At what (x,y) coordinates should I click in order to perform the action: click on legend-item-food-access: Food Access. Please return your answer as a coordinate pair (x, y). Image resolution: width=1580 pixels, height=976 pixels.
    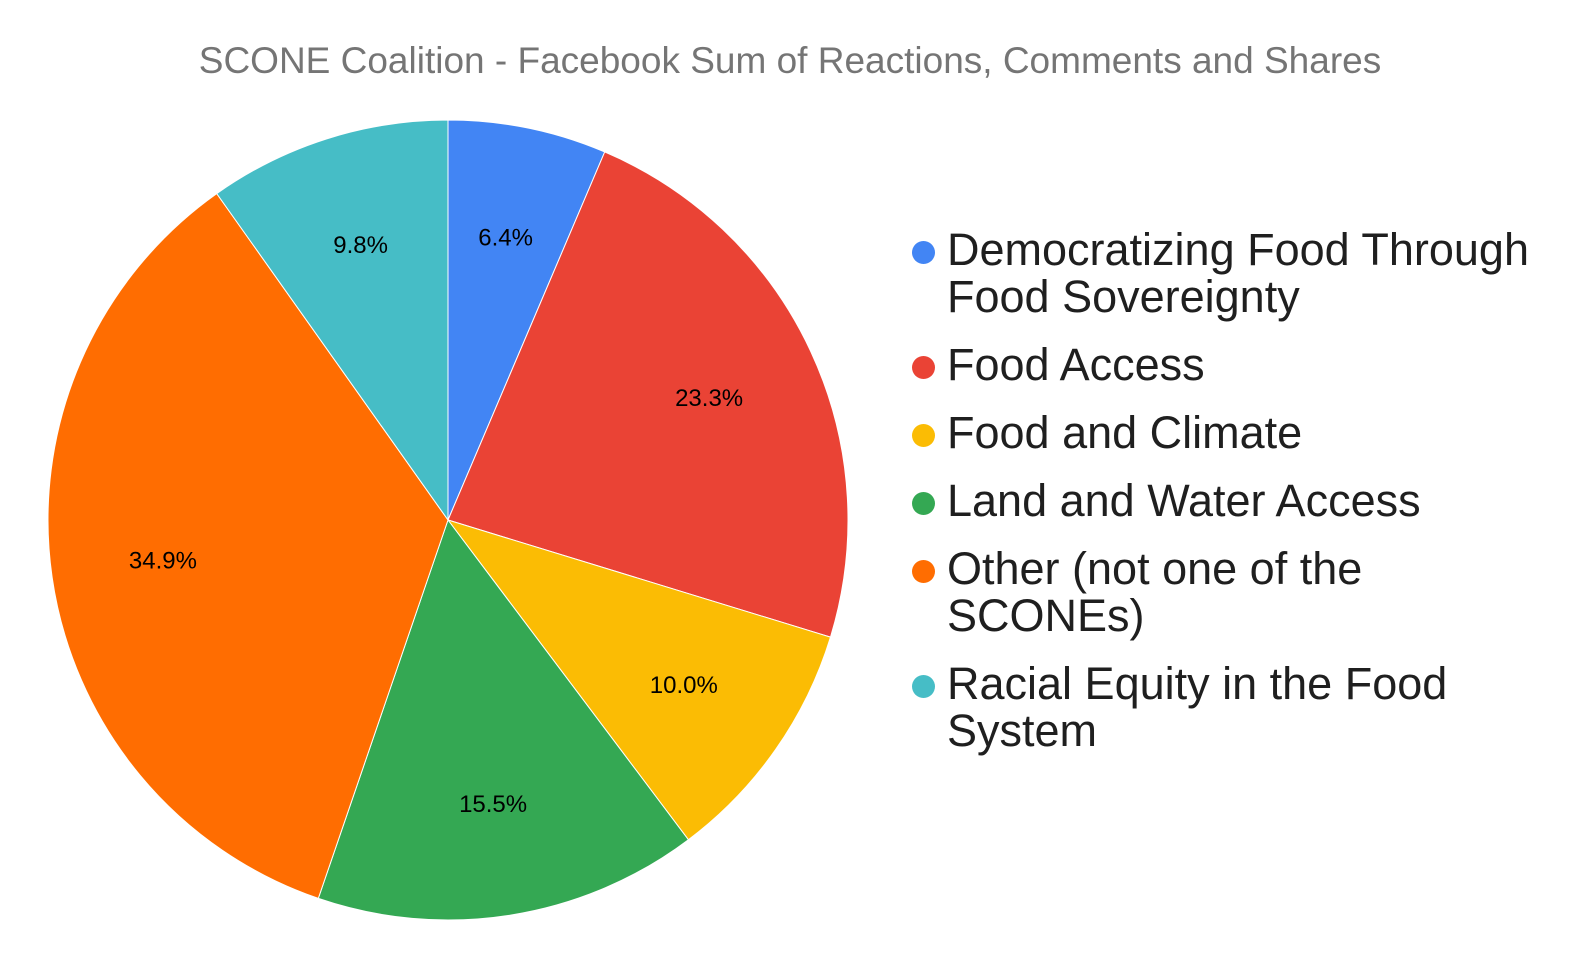
    Looking at the image, I should click on (1237, 364).